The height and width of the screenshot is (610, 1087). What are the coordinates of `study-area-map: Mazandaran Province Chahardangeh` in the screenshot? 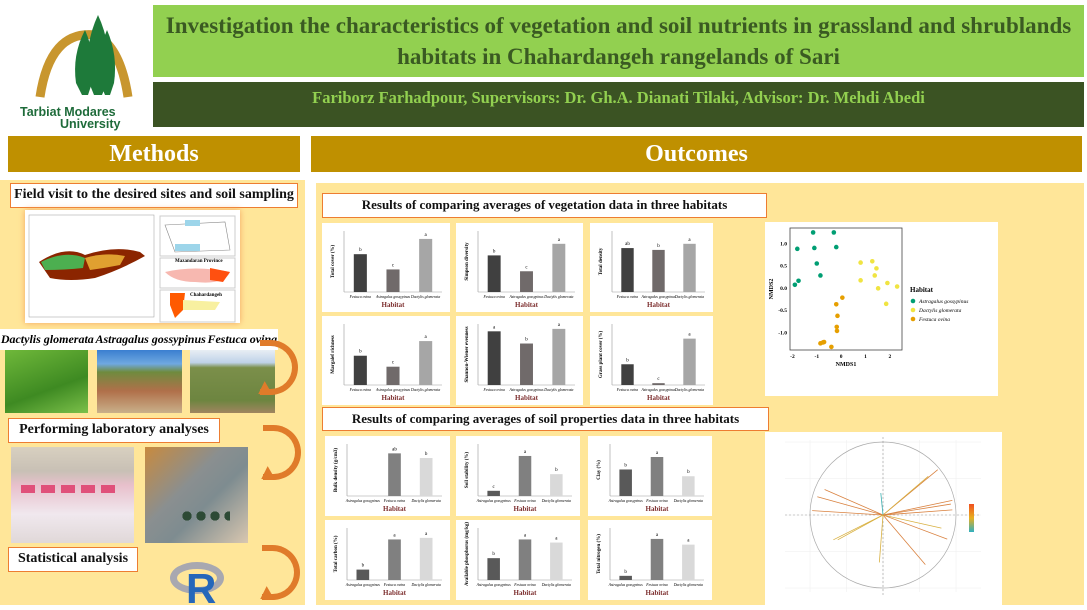 It's located at (132, 266).